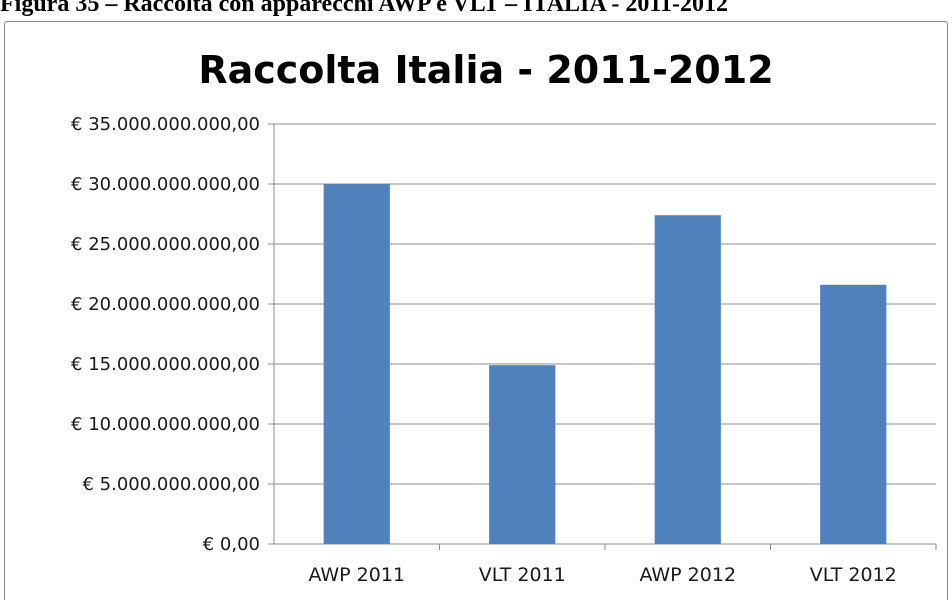  I want to click on y-tick-label: € 20.000.000.000,00, so click(165, 304).